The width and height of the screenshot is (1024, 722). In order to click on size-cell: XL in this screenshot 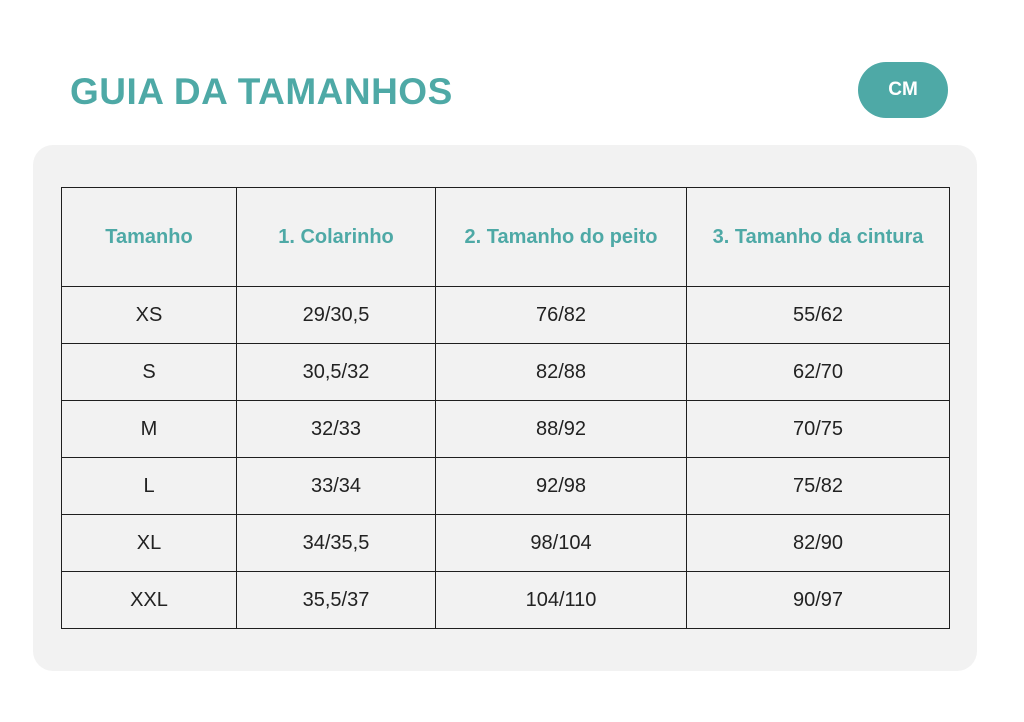, I will do `click(149, 543)`.